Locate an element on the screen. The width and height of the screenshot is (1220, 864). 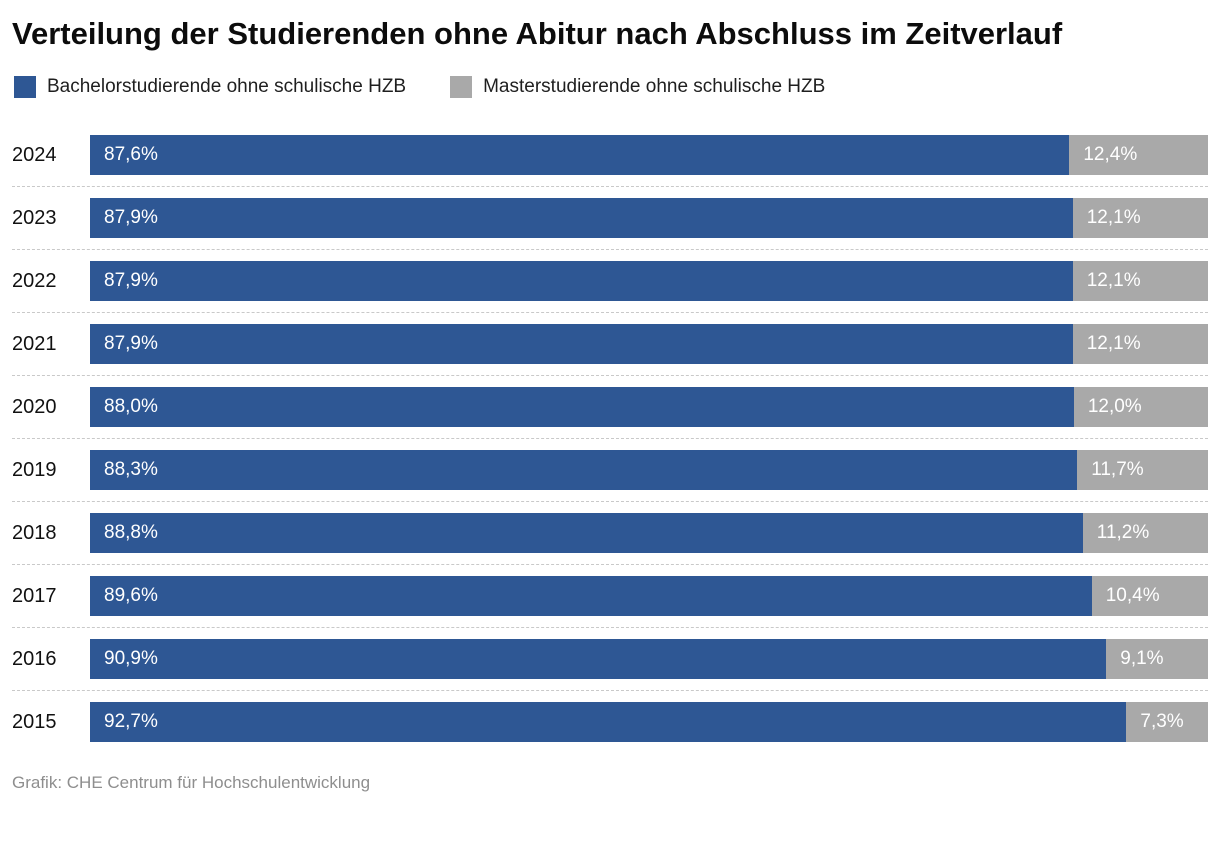
chart-row: 2019 88,3% 11,7% is located at coordinates (610, 471).